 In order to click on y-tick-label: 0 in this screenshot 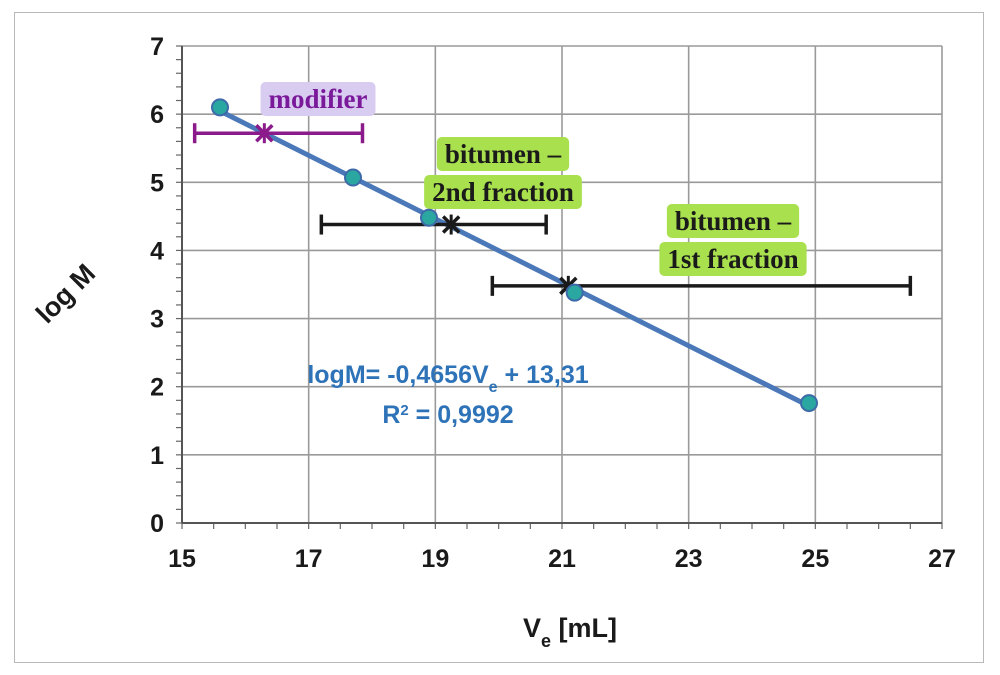, I will do `click(157, 524)`.